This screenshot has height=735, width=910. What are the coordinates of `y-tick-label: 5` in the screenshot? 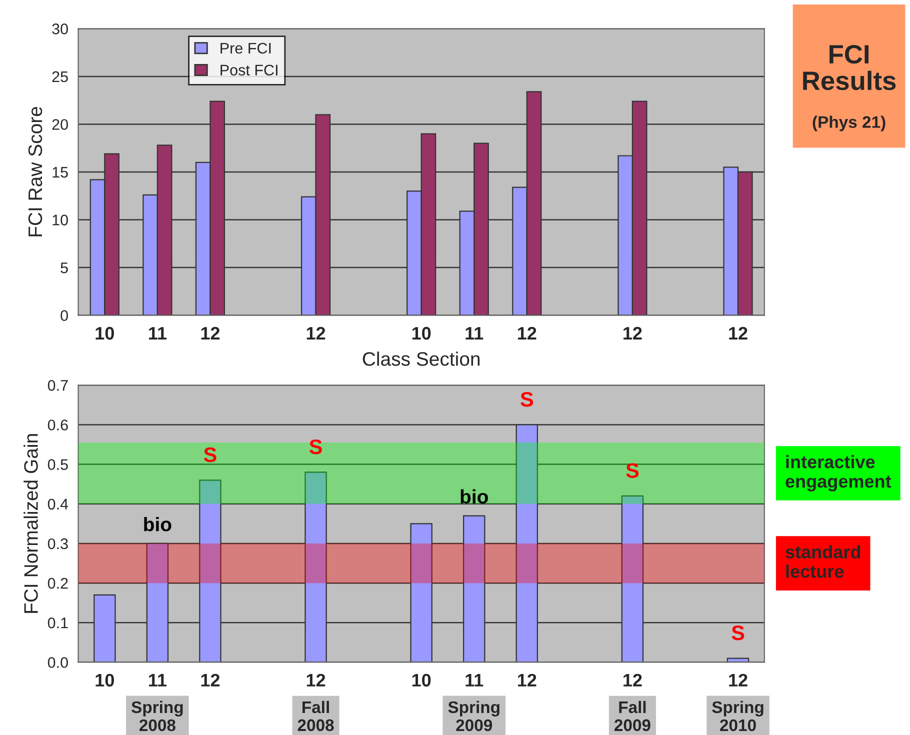 It's located at (64, 268).